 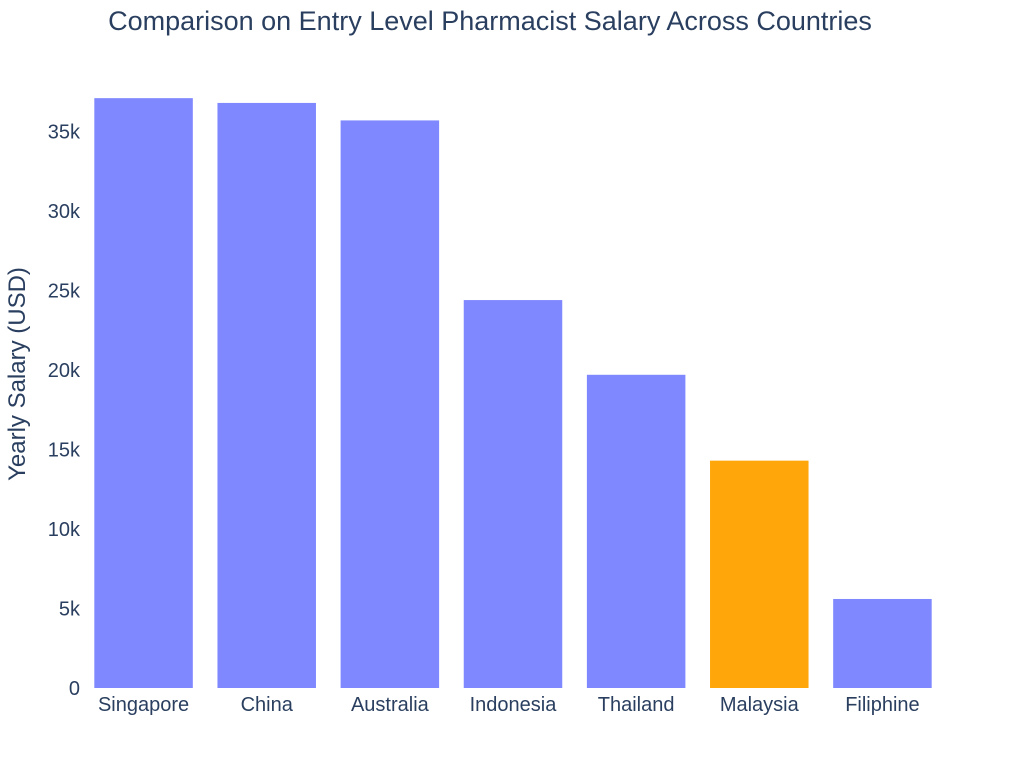 I want to click on y-tick-label-25k: 25k, so click(x=64, y=292).